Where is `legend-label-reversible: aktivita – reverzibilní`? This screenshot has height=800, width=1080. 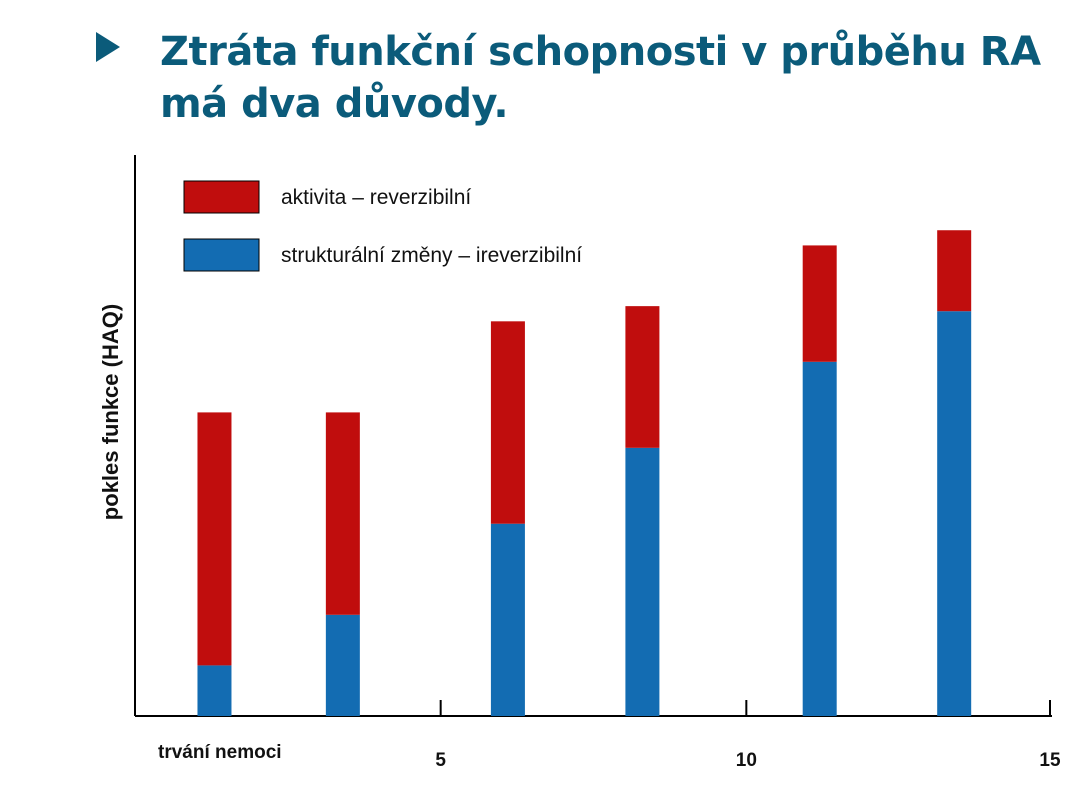
legend-label-reversible: aktivita – reverzibilní is located at coordinates (376, 197).